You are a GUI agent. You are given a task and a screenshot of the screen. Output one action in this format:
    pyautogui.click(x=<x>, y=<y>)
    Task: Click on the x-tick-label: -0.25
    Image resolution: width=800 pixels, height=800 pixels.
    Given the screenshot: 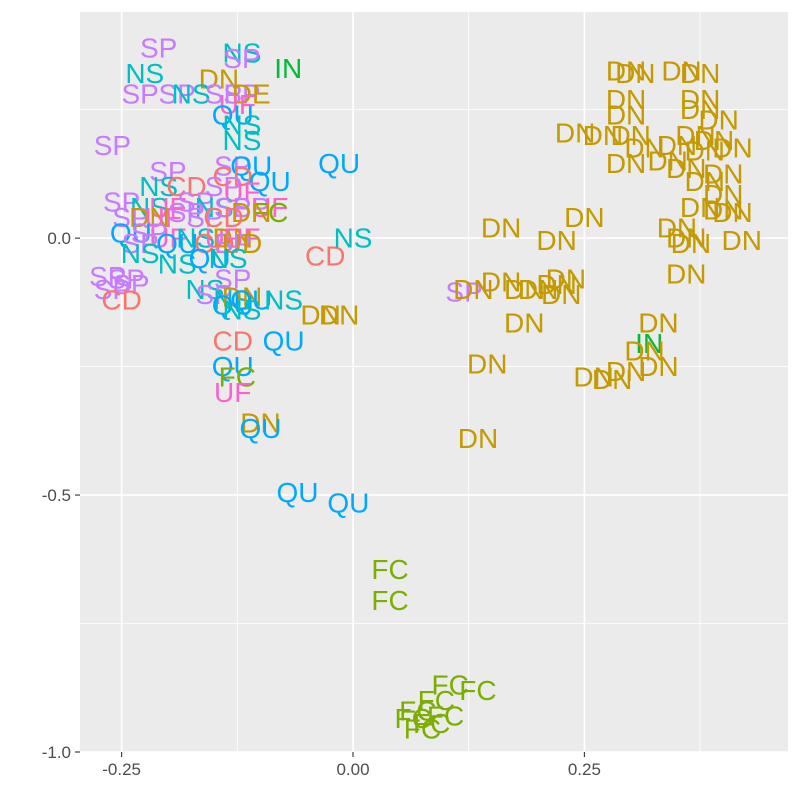 What is the action you would take?
    pyautogui.click(x=121, y=769)
    